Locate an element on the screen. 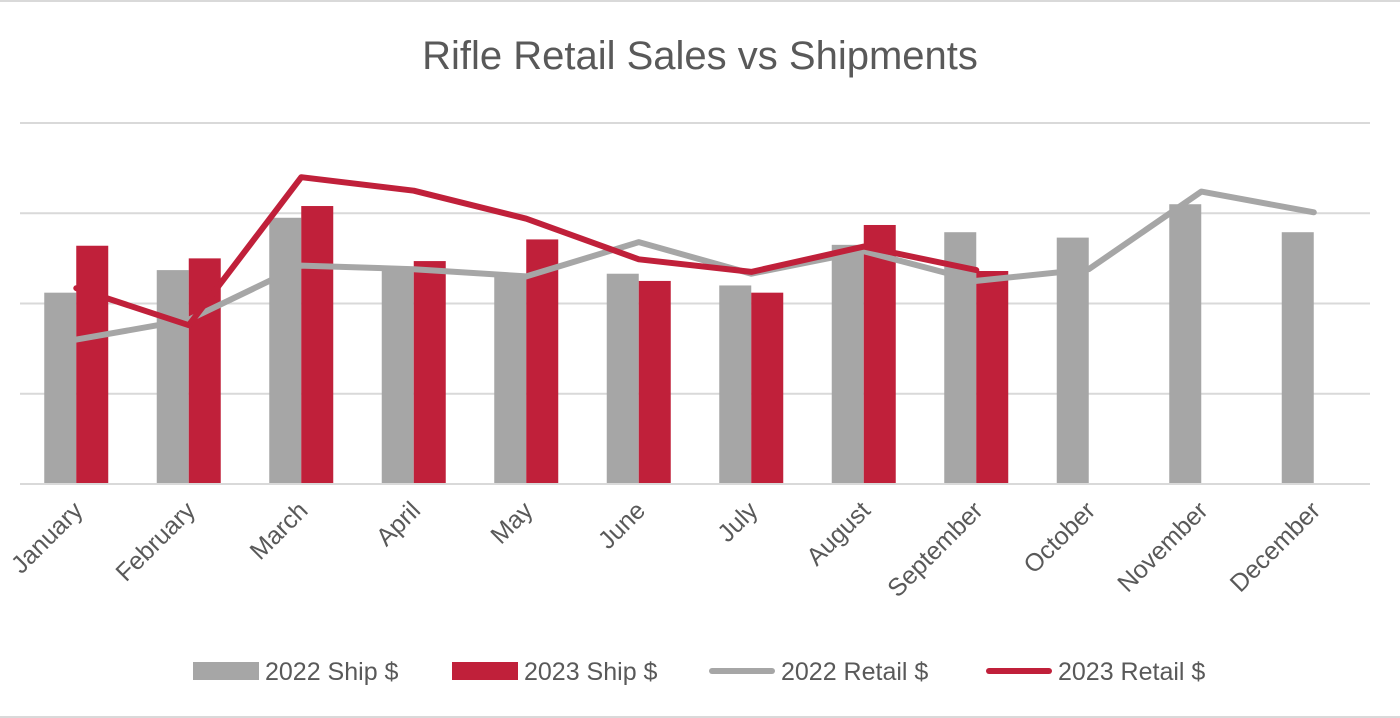  x-tick-label: February is located at coordinates (155, 541).